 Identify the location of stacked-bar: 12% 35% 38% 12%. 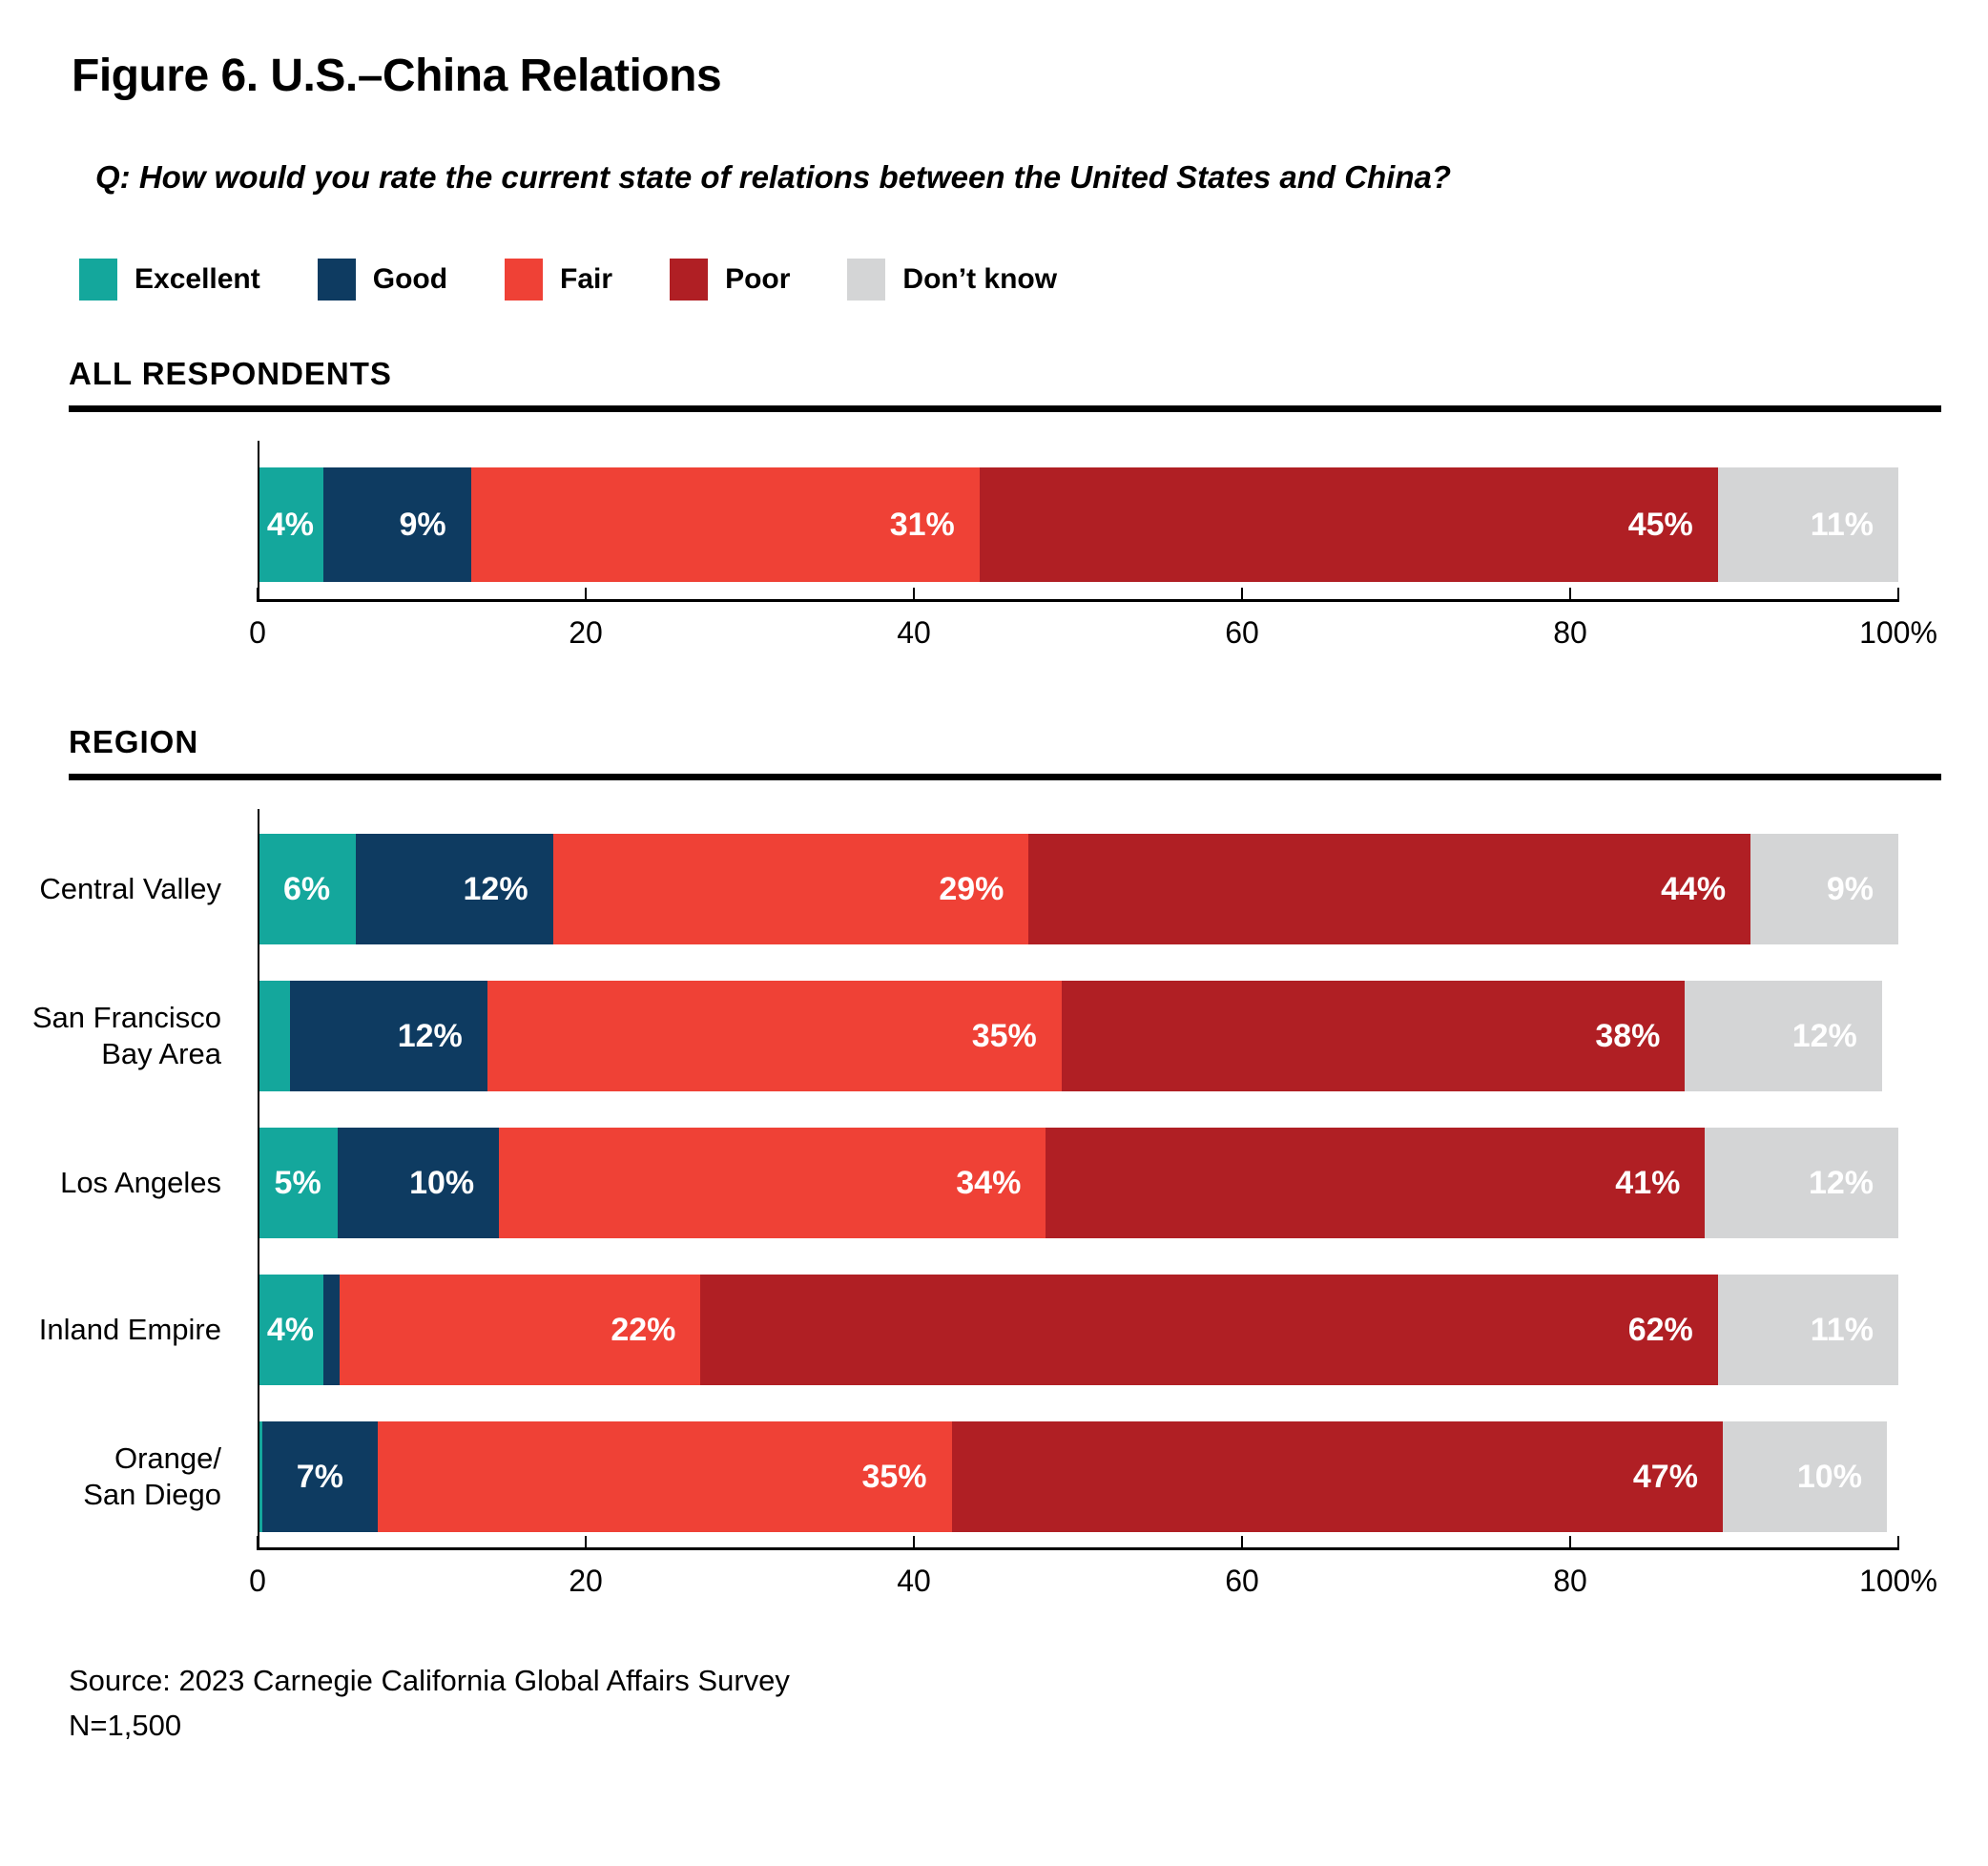
(1078, 1036).